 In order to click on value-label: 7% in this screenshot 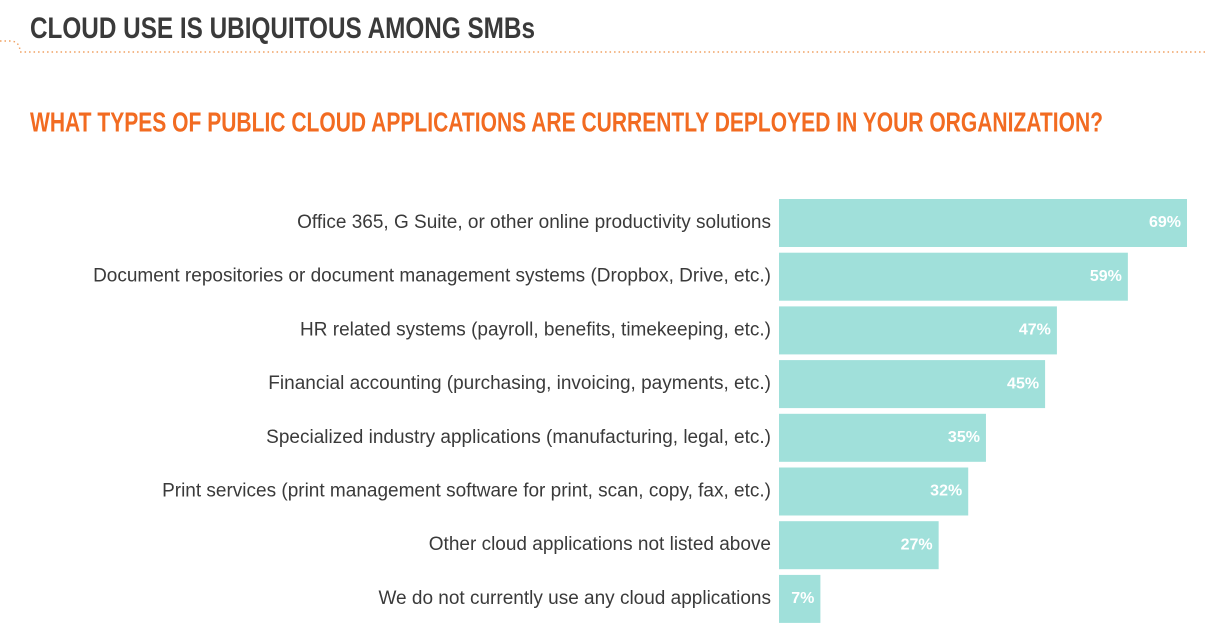, I will do `click(802, 598)`.